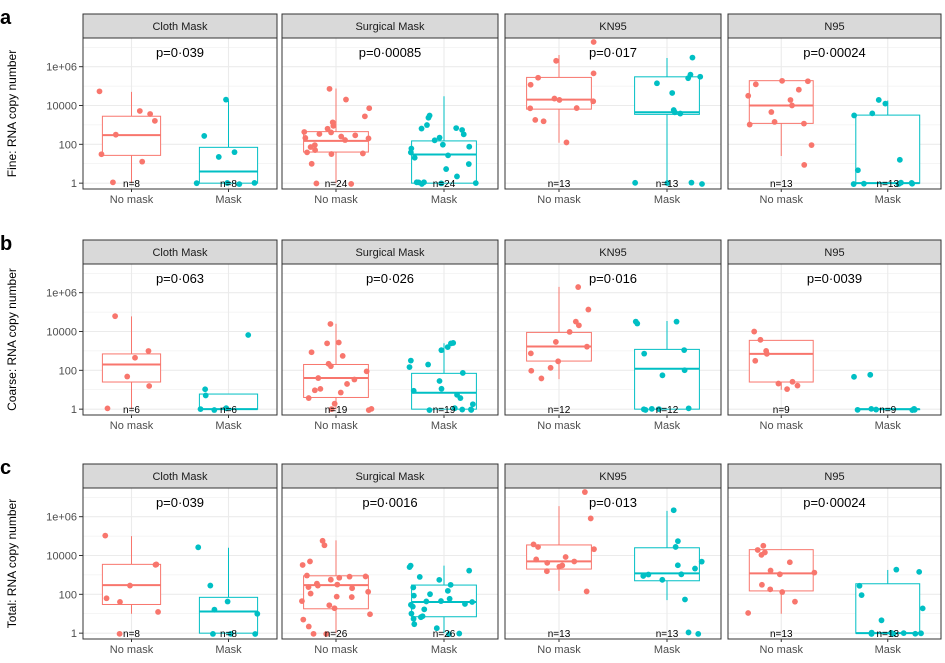  What do you see at coordinates (336, 410) in the screenshot?
I see `n-label: n=19` at bounding box center [336, 410].